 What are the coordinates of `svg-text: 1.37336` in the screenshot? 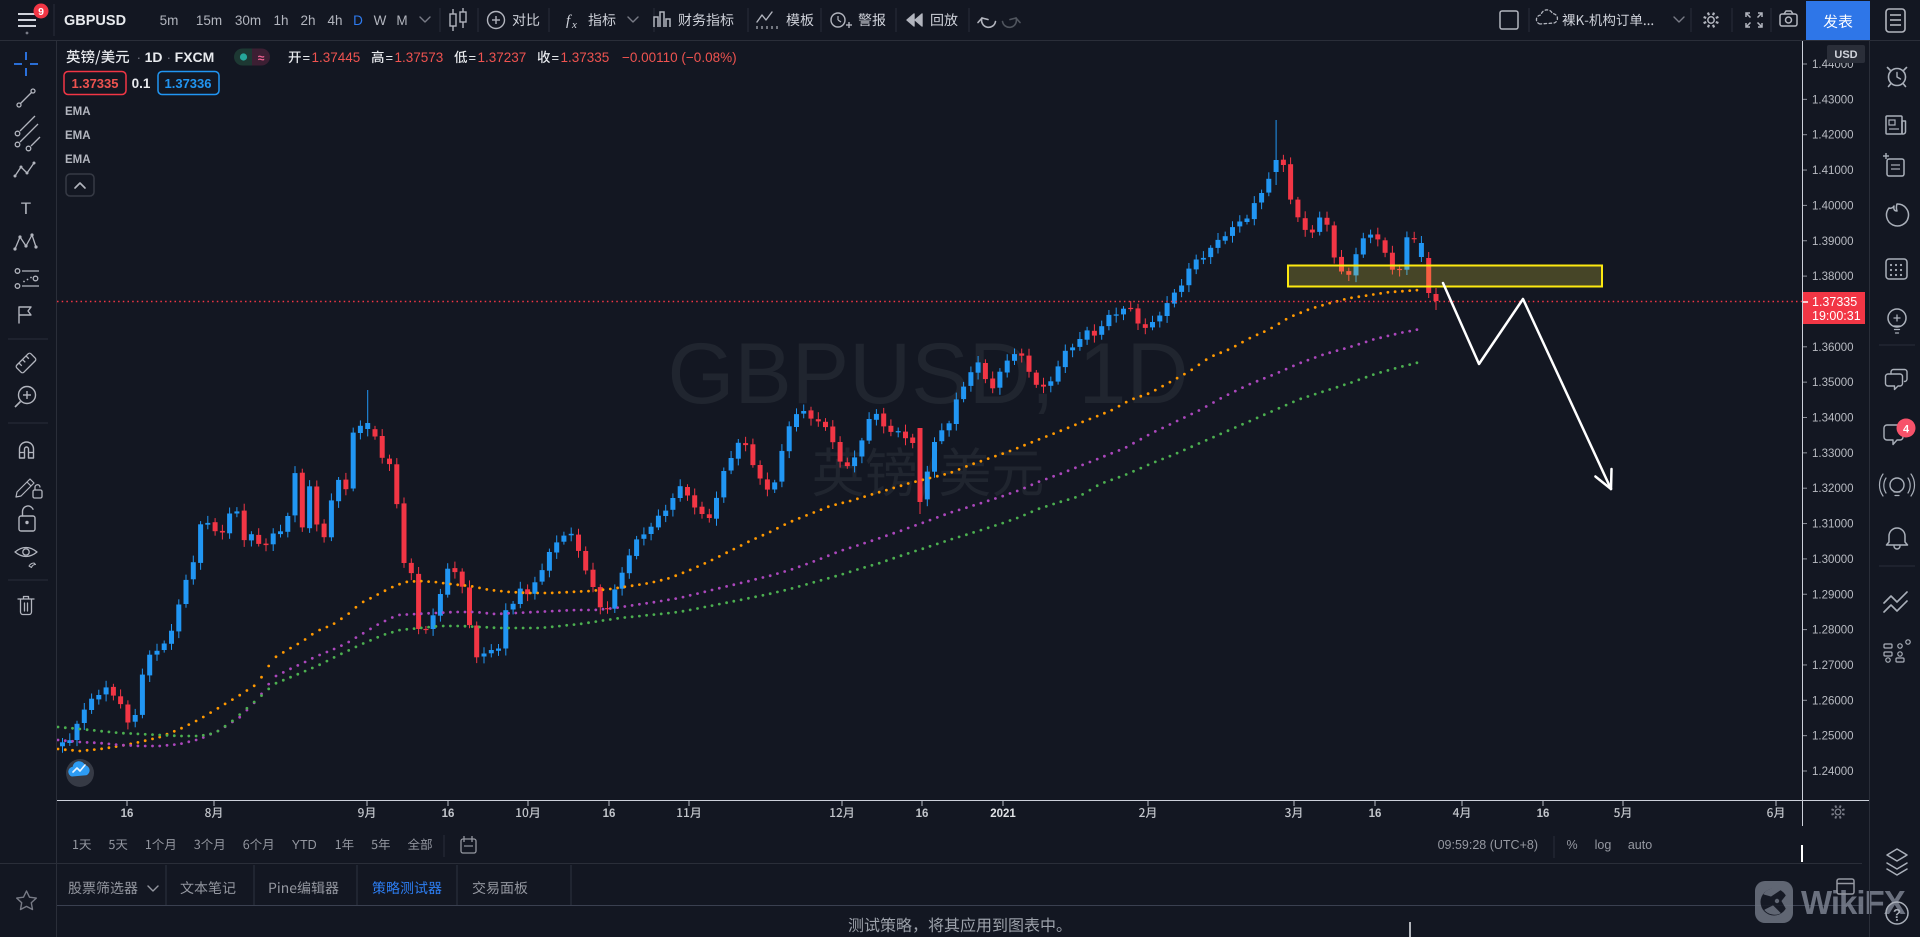 It's located at (188, 83).